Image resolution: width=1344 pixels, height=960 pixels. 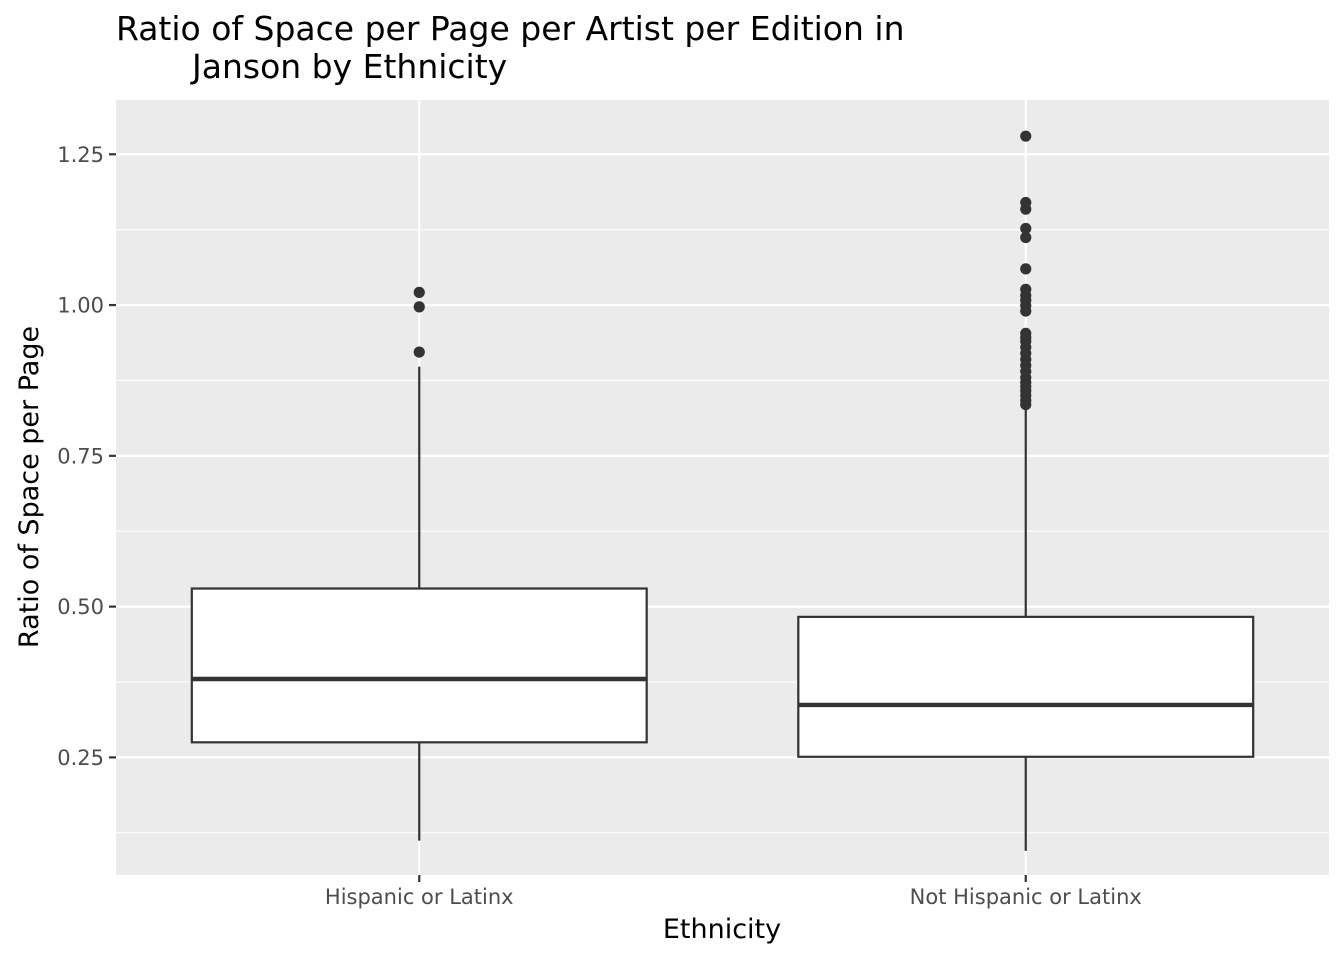 I want to click on y-tick-label: 0.50, so click(x=80, y=607).